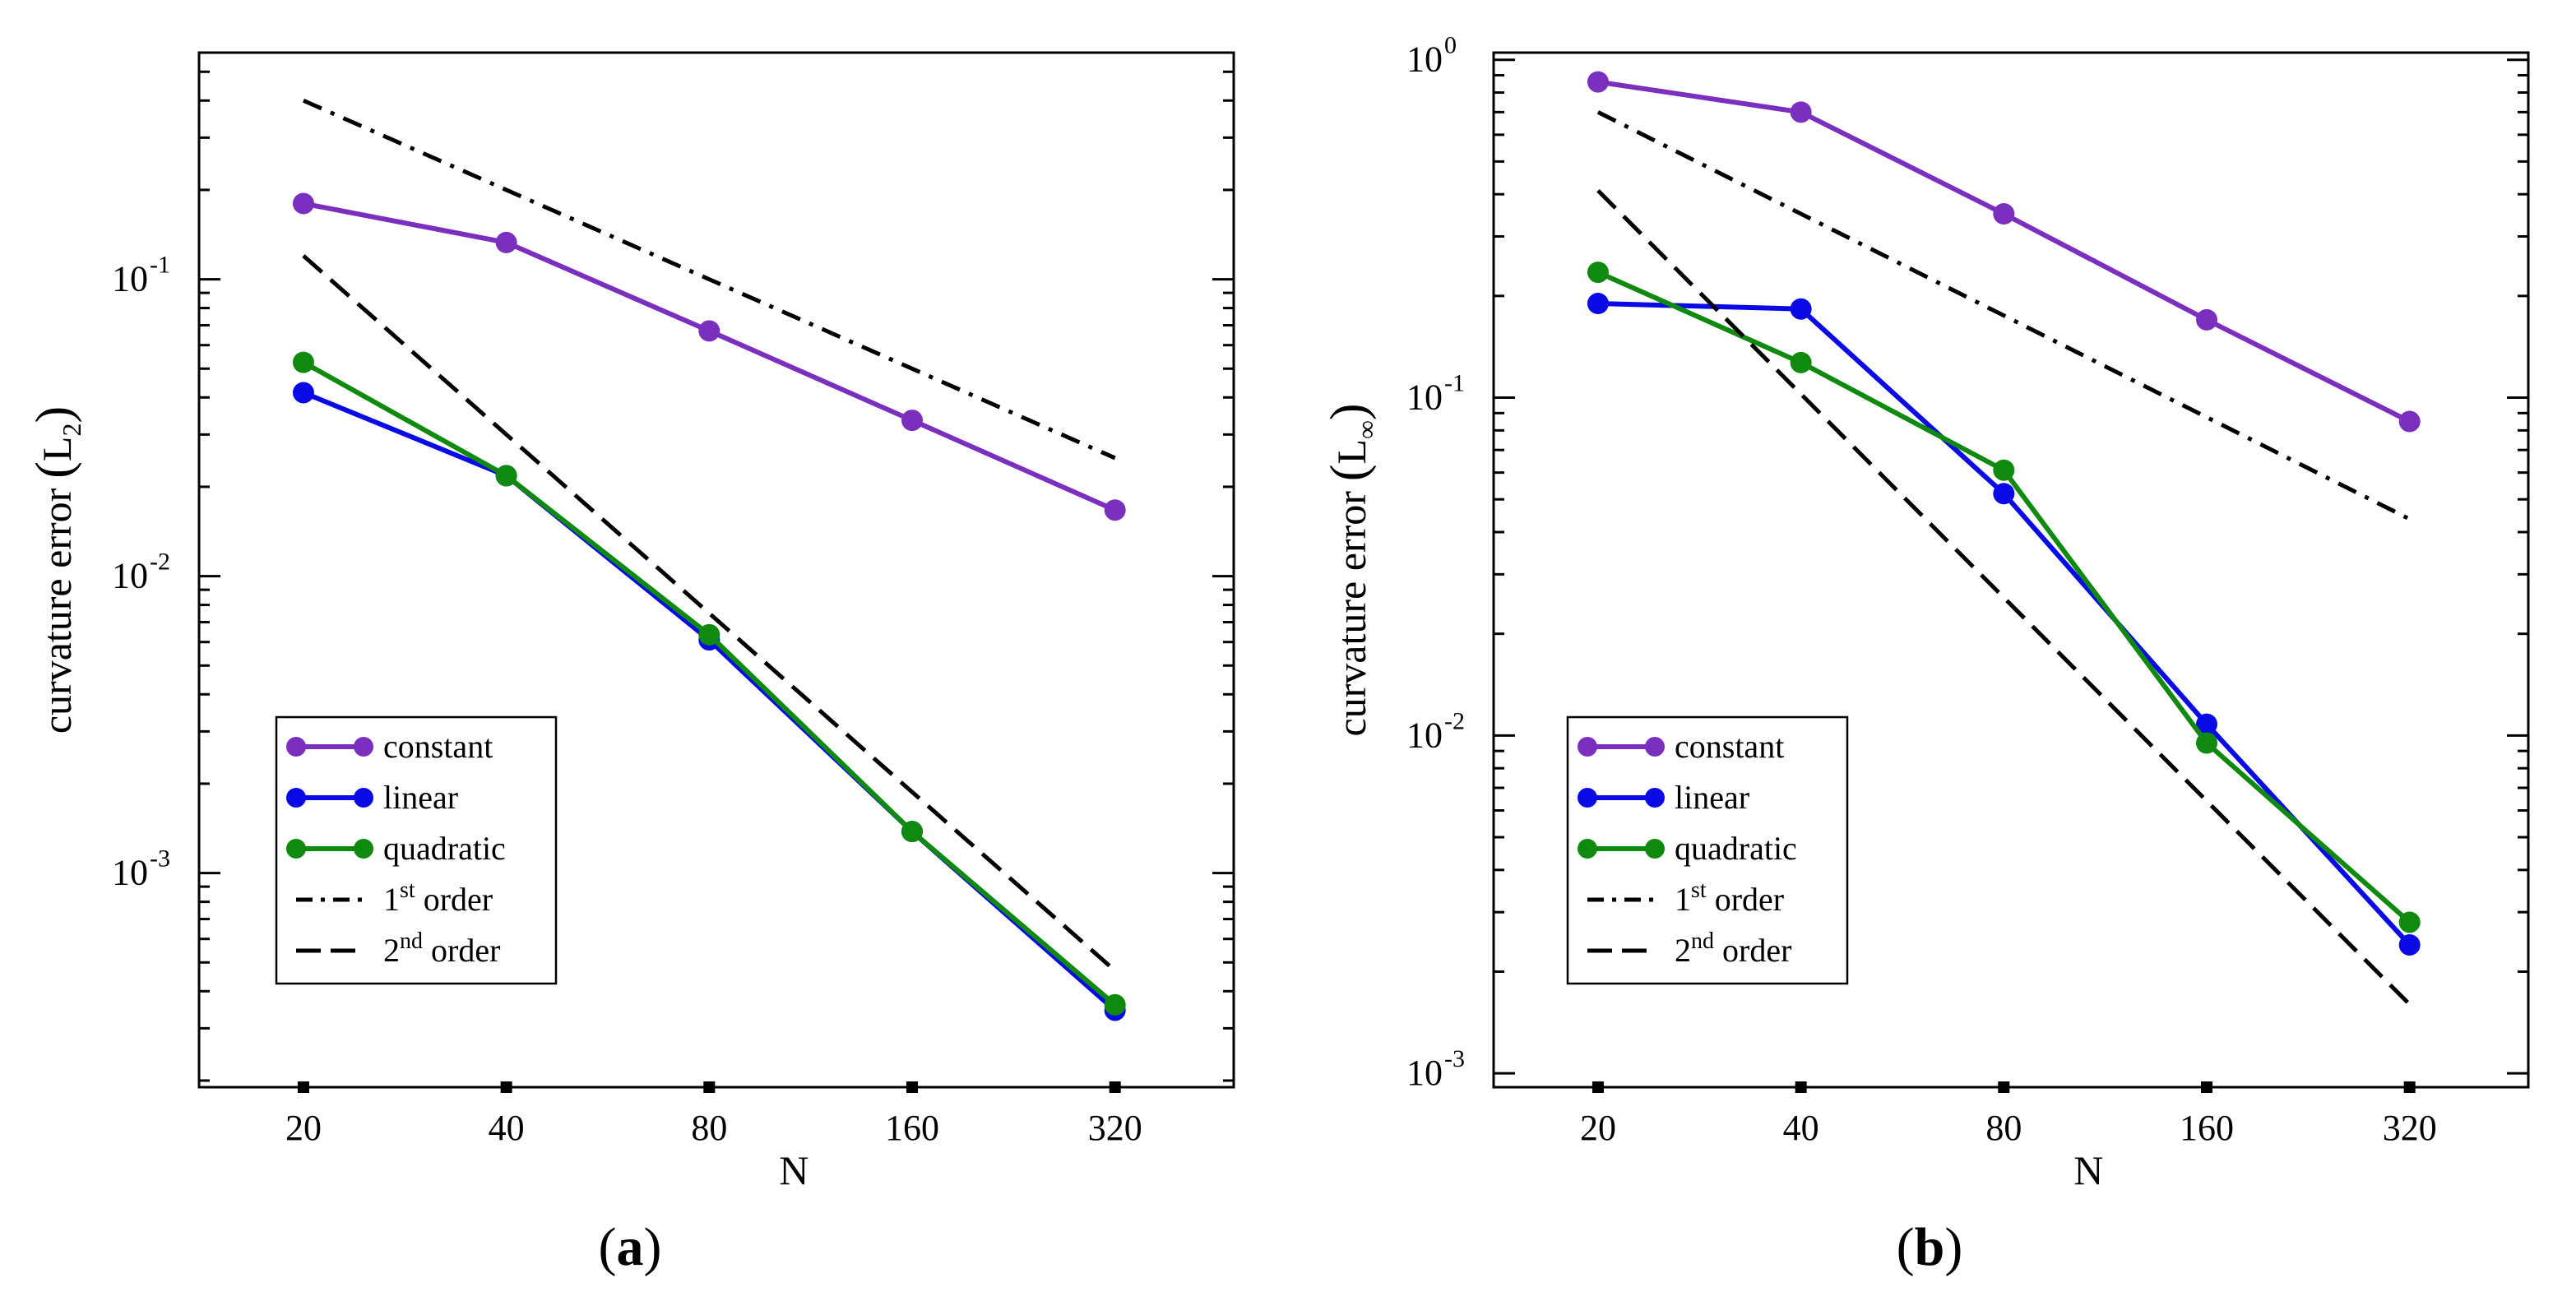  I want to click on legend-label-sup: st, so click(1699, 890).